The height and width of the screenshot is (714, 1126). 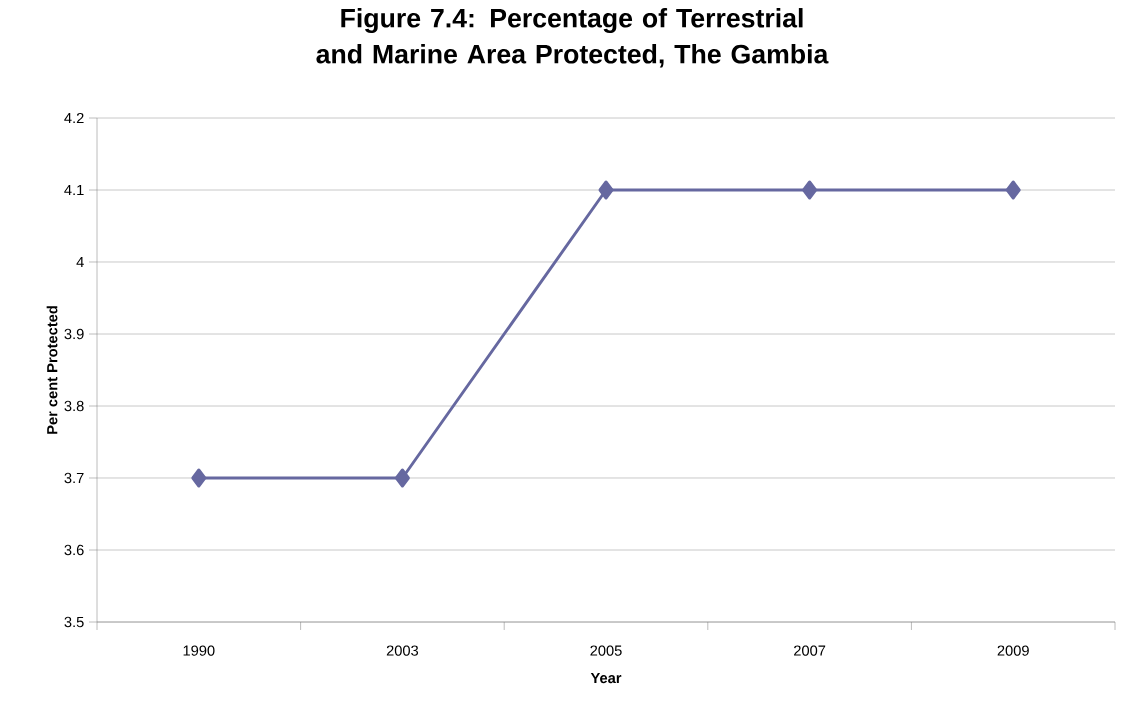 What do you see at coordinates (80, 262) in the screenshot?
I see `y-tick-label: 4` at bounding box center [80, 262].